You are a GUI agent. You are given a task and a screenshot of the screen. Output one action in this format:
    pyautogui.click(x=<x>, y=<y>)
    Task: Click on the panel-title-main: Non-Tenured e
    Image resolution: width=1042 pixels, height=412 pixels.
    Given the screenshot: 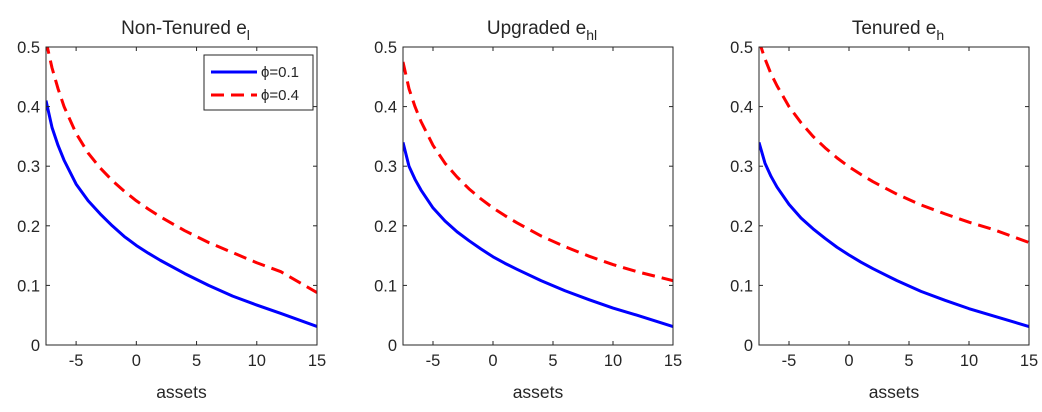 What is the action you would take?
    pyautogui.click(x=184, y=28)
    